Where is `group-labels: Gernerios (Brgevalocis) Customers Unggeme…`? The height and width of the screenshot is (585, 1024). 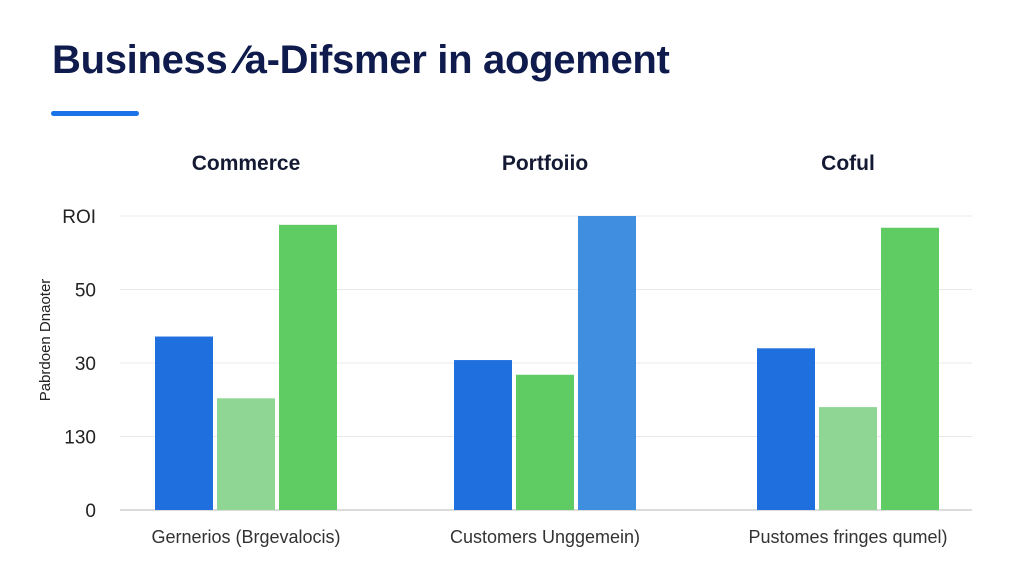 group-labels: Gernerios (Brgevalocis) Customers Unggeme… is located at coordinates (549, 537).